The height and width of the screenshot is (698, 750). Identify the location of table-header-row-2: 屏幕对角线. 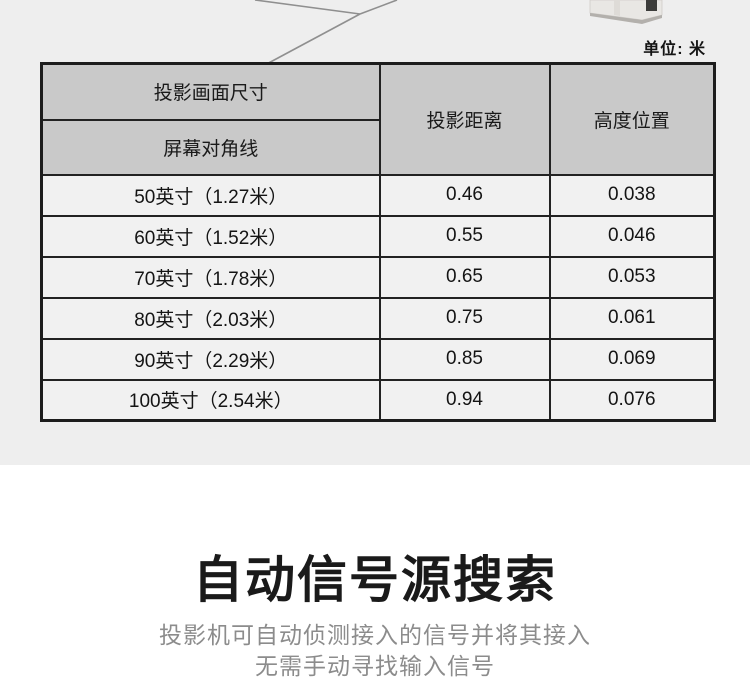
(377, 147).